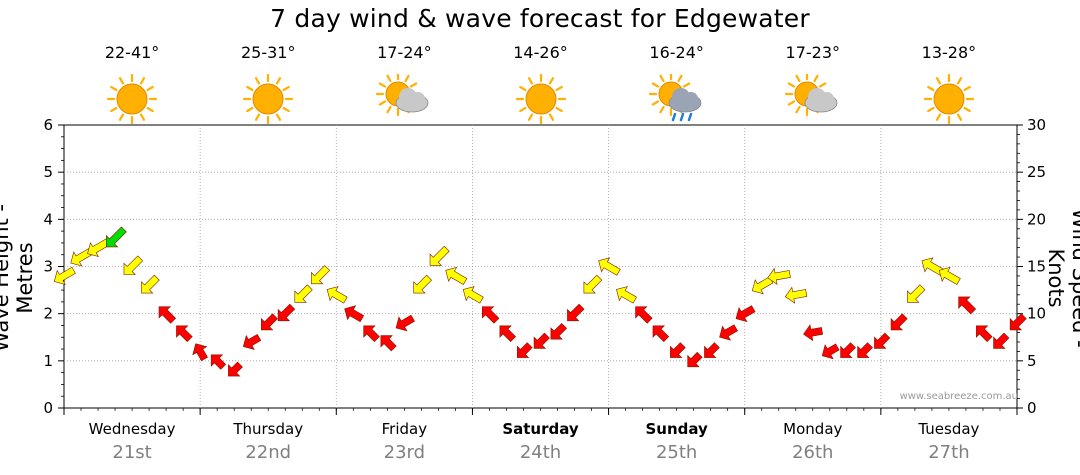 This screenshot has width=1080, height=475. What do you see at coordinates (48, 219) in the screenshot?
I see `y-left-tick-label: 4` at bounding box center [48, 219].